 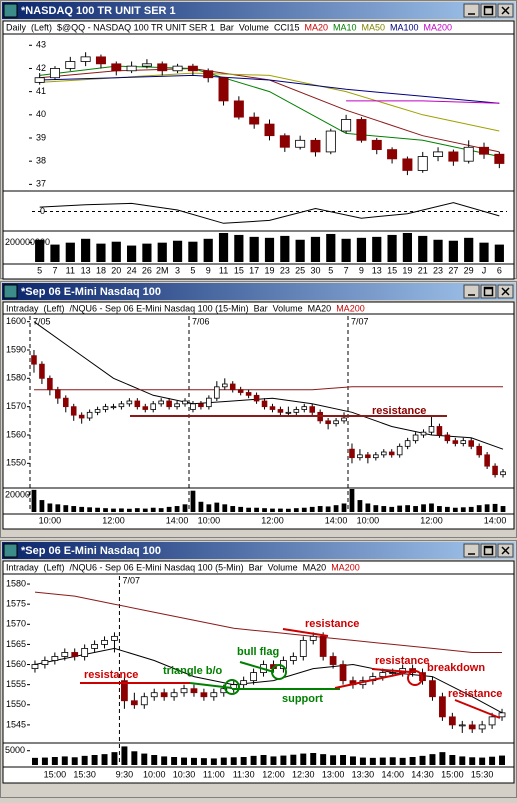 I want to click on x-tick-label: 11:30, so click(x=244, y=774).